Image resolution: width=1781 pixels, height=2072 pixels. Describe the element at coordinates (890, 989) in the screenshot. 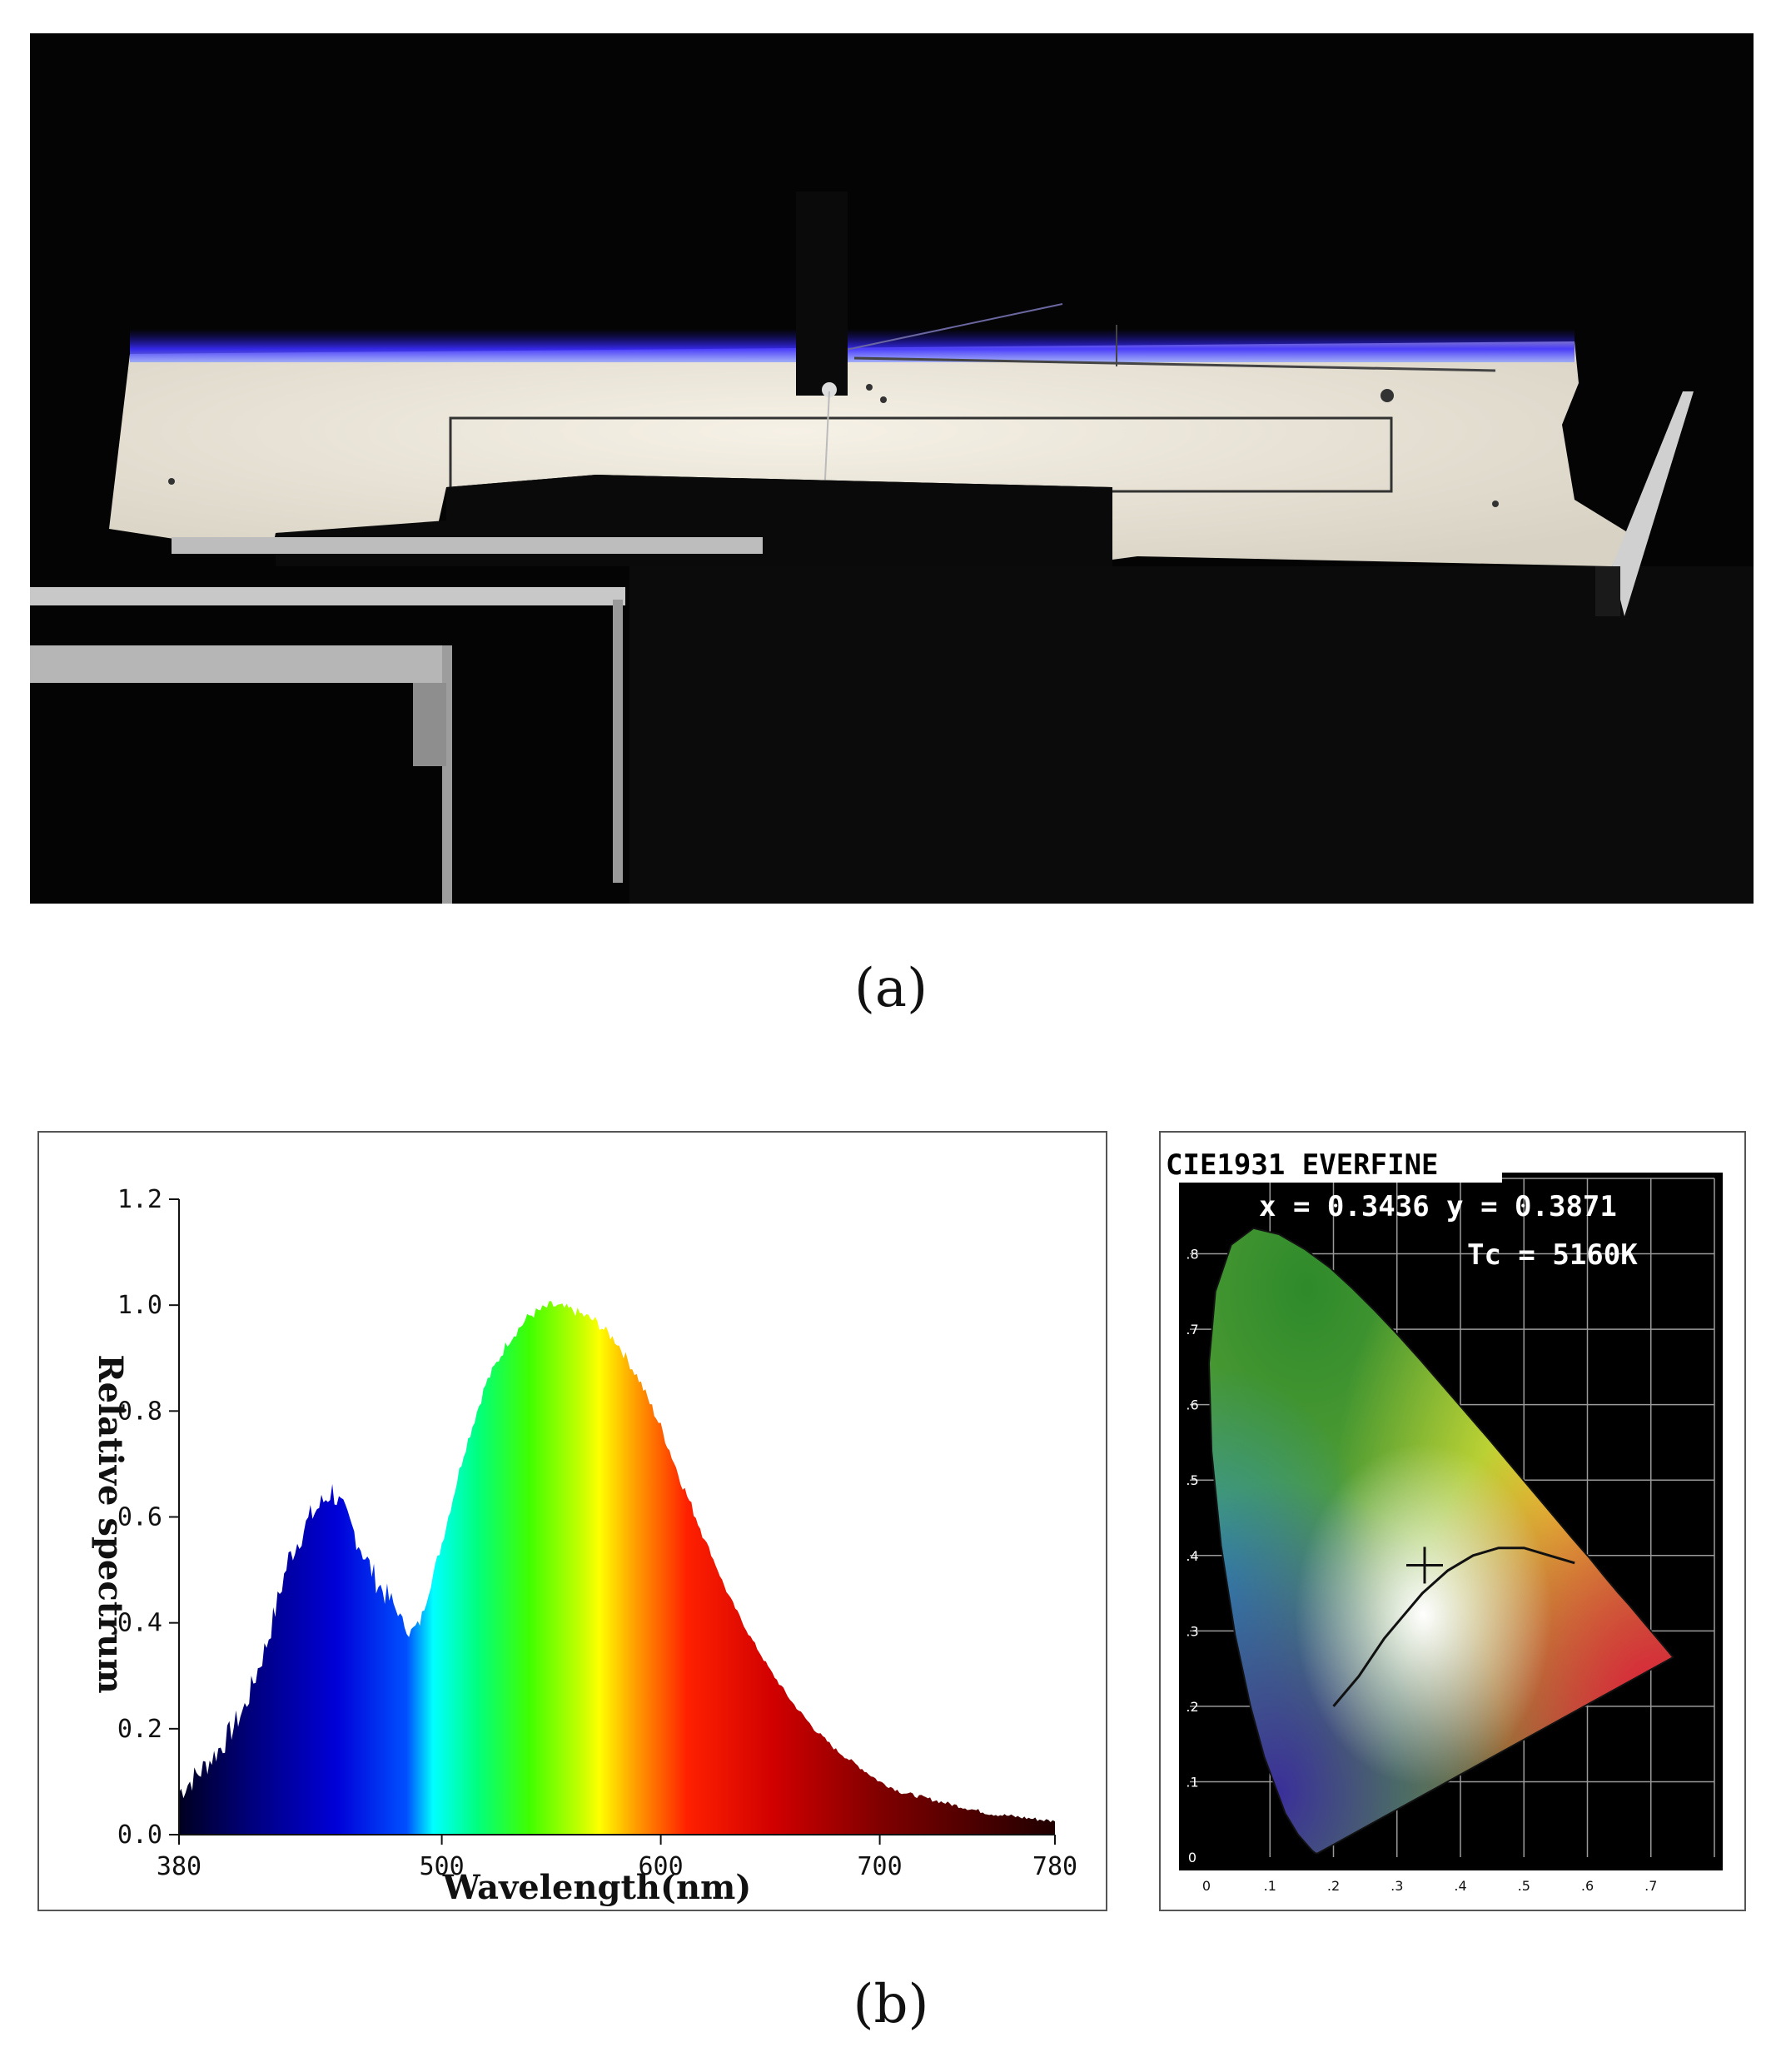

I see `panel-a-label: (a)` at that location.